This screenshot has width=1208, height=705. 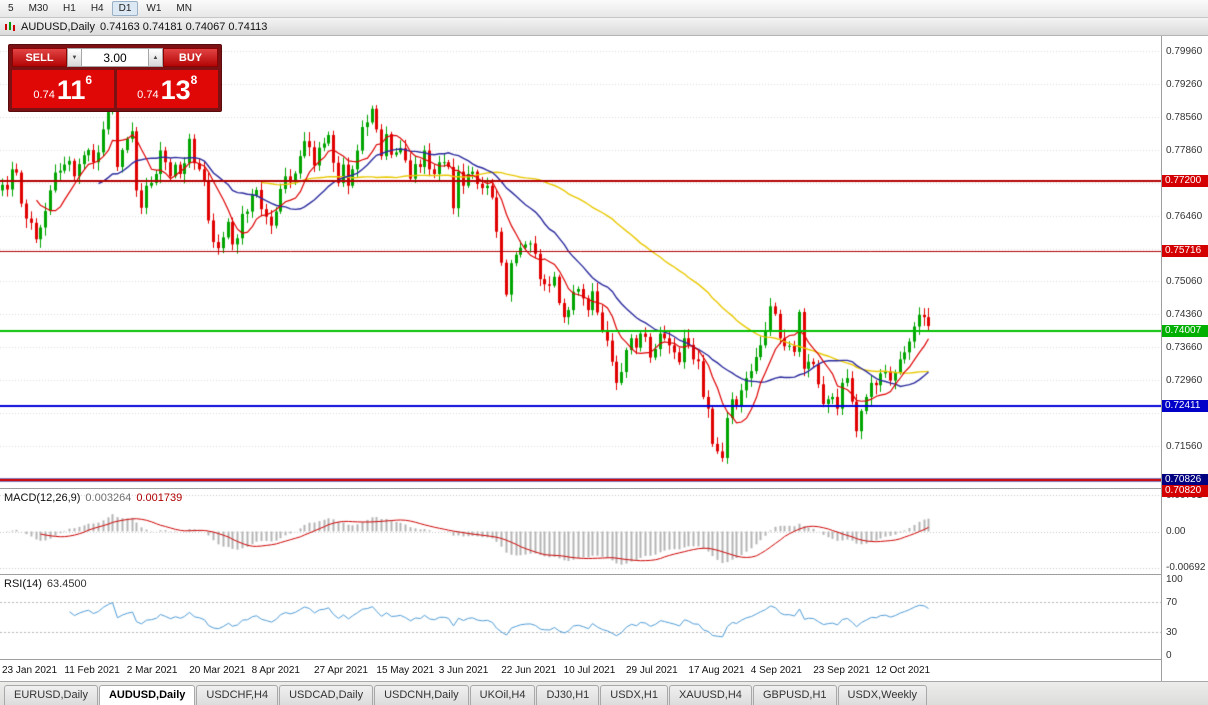 I want to click on time-axis-label: 20 Mar 2021, so click(x=217, y=670).